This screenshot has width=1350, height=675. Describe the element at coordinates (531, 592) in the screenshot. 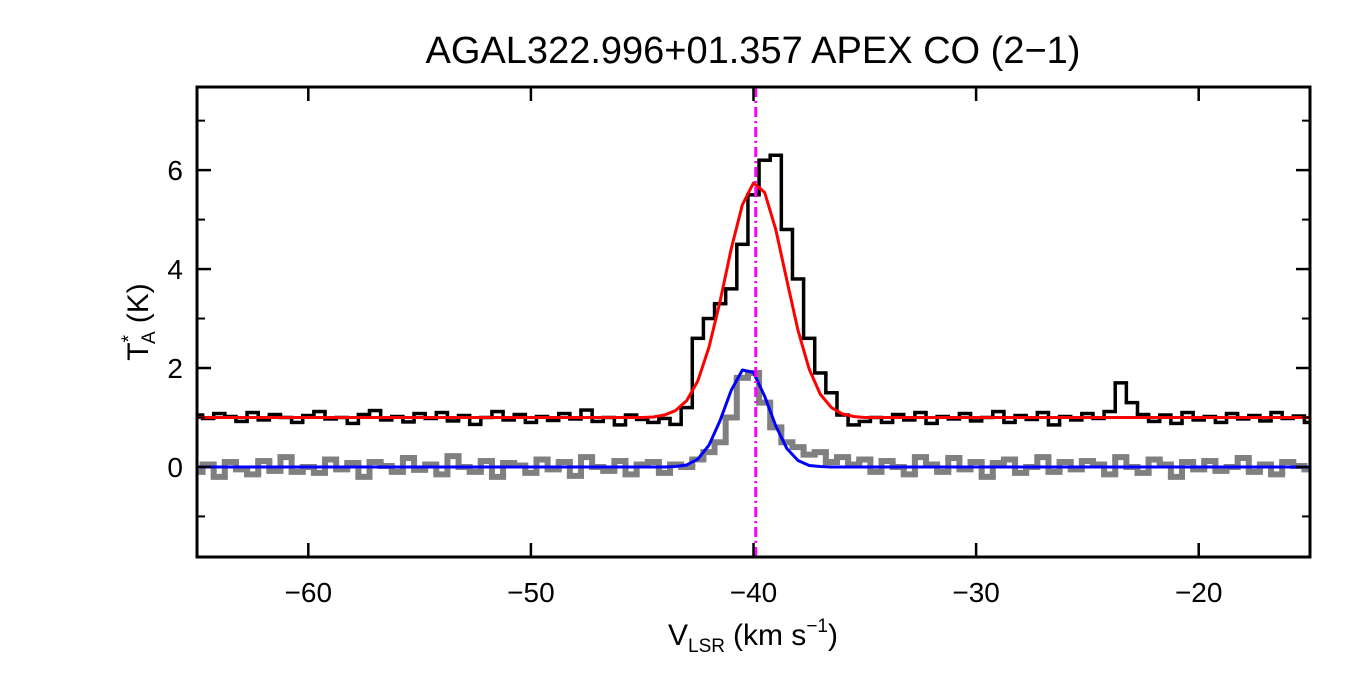

I see `x-tick-label: −50` at that location.